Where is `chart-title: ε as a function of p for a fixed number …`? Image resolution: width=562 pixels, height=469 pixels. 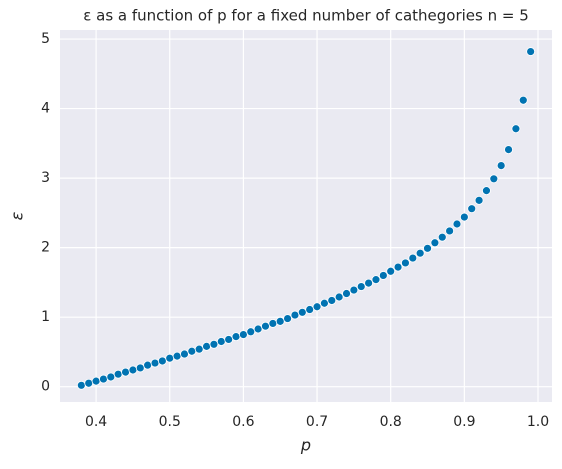 chart-title: ε as a function of p for a fixed number … is located at coordinates (306, 16).